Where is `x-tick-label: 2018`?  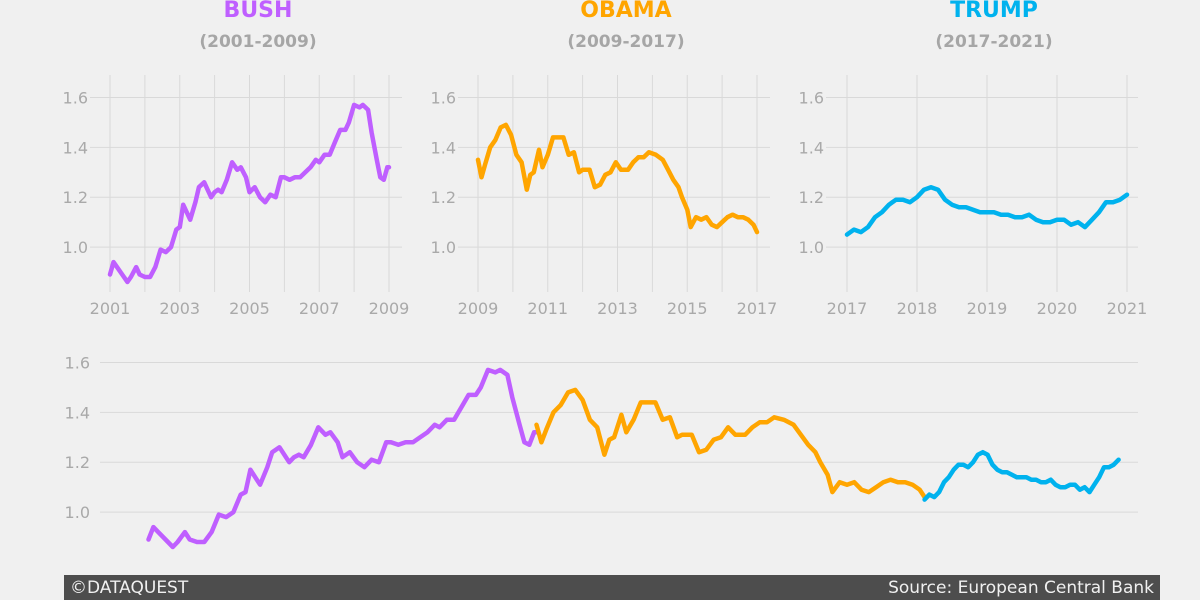 x-tick-label: 2018 is located at coordinates (917, 308).